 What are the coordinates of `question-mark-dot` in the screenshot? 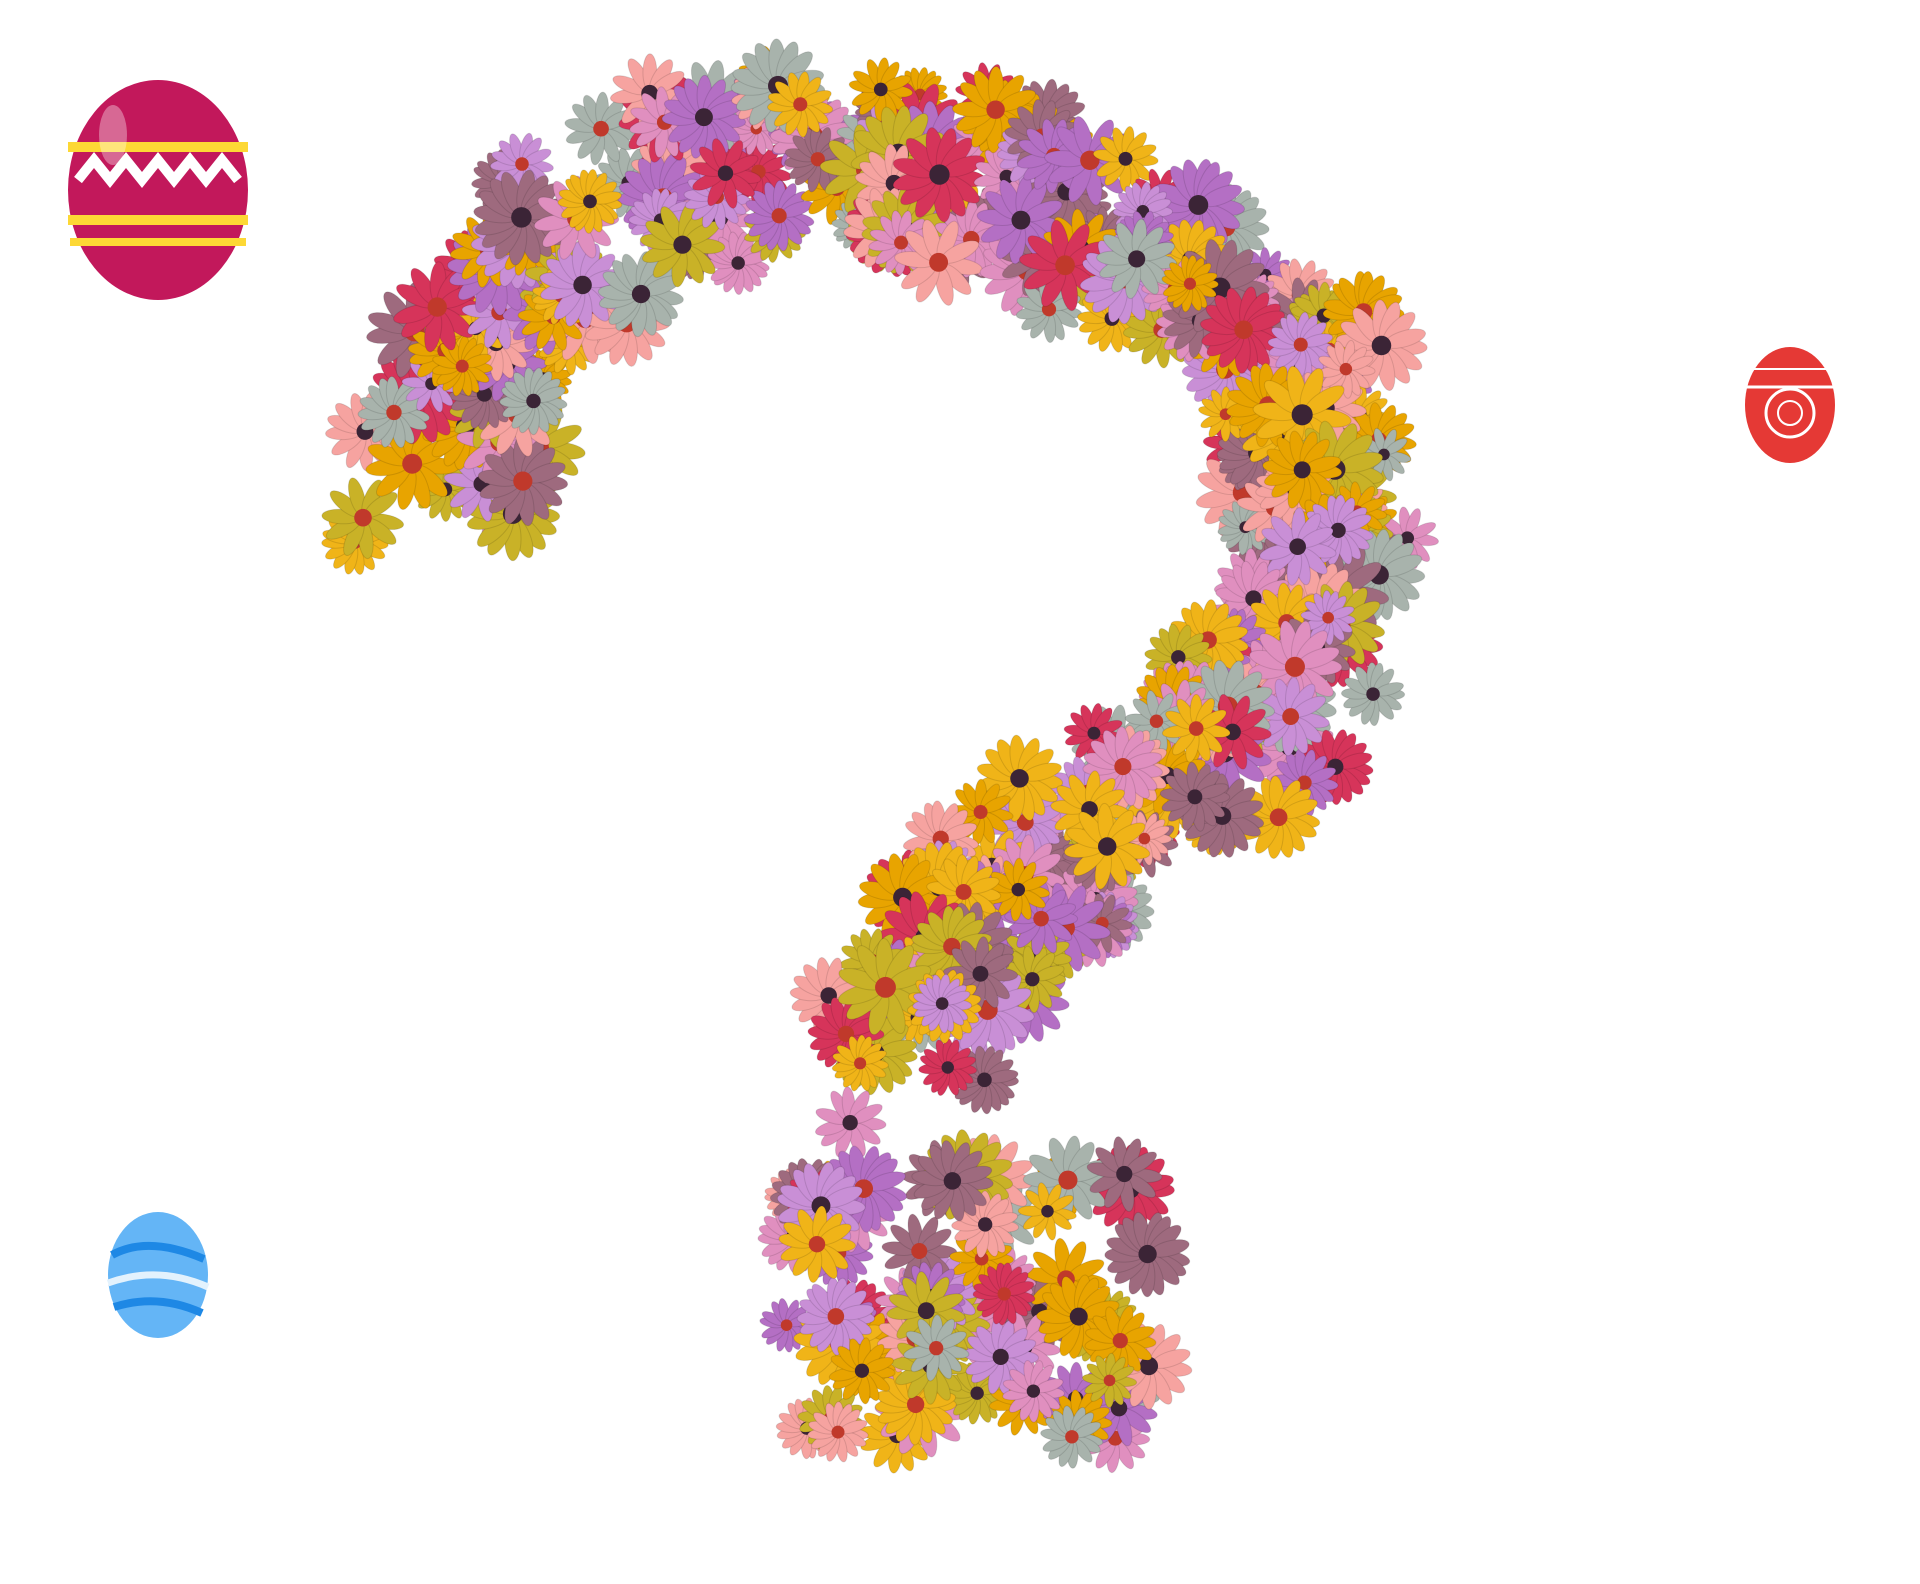 It's located at (975, 1301).